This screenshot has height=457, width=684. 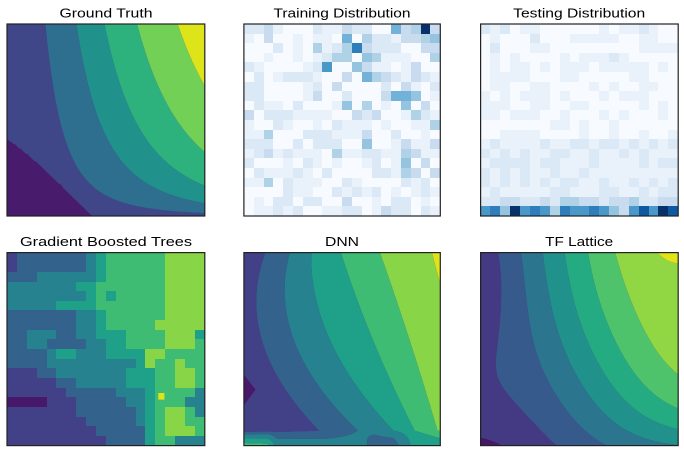 I want to click on svg-text: Testing Distribution, so click(x=579, y=13).